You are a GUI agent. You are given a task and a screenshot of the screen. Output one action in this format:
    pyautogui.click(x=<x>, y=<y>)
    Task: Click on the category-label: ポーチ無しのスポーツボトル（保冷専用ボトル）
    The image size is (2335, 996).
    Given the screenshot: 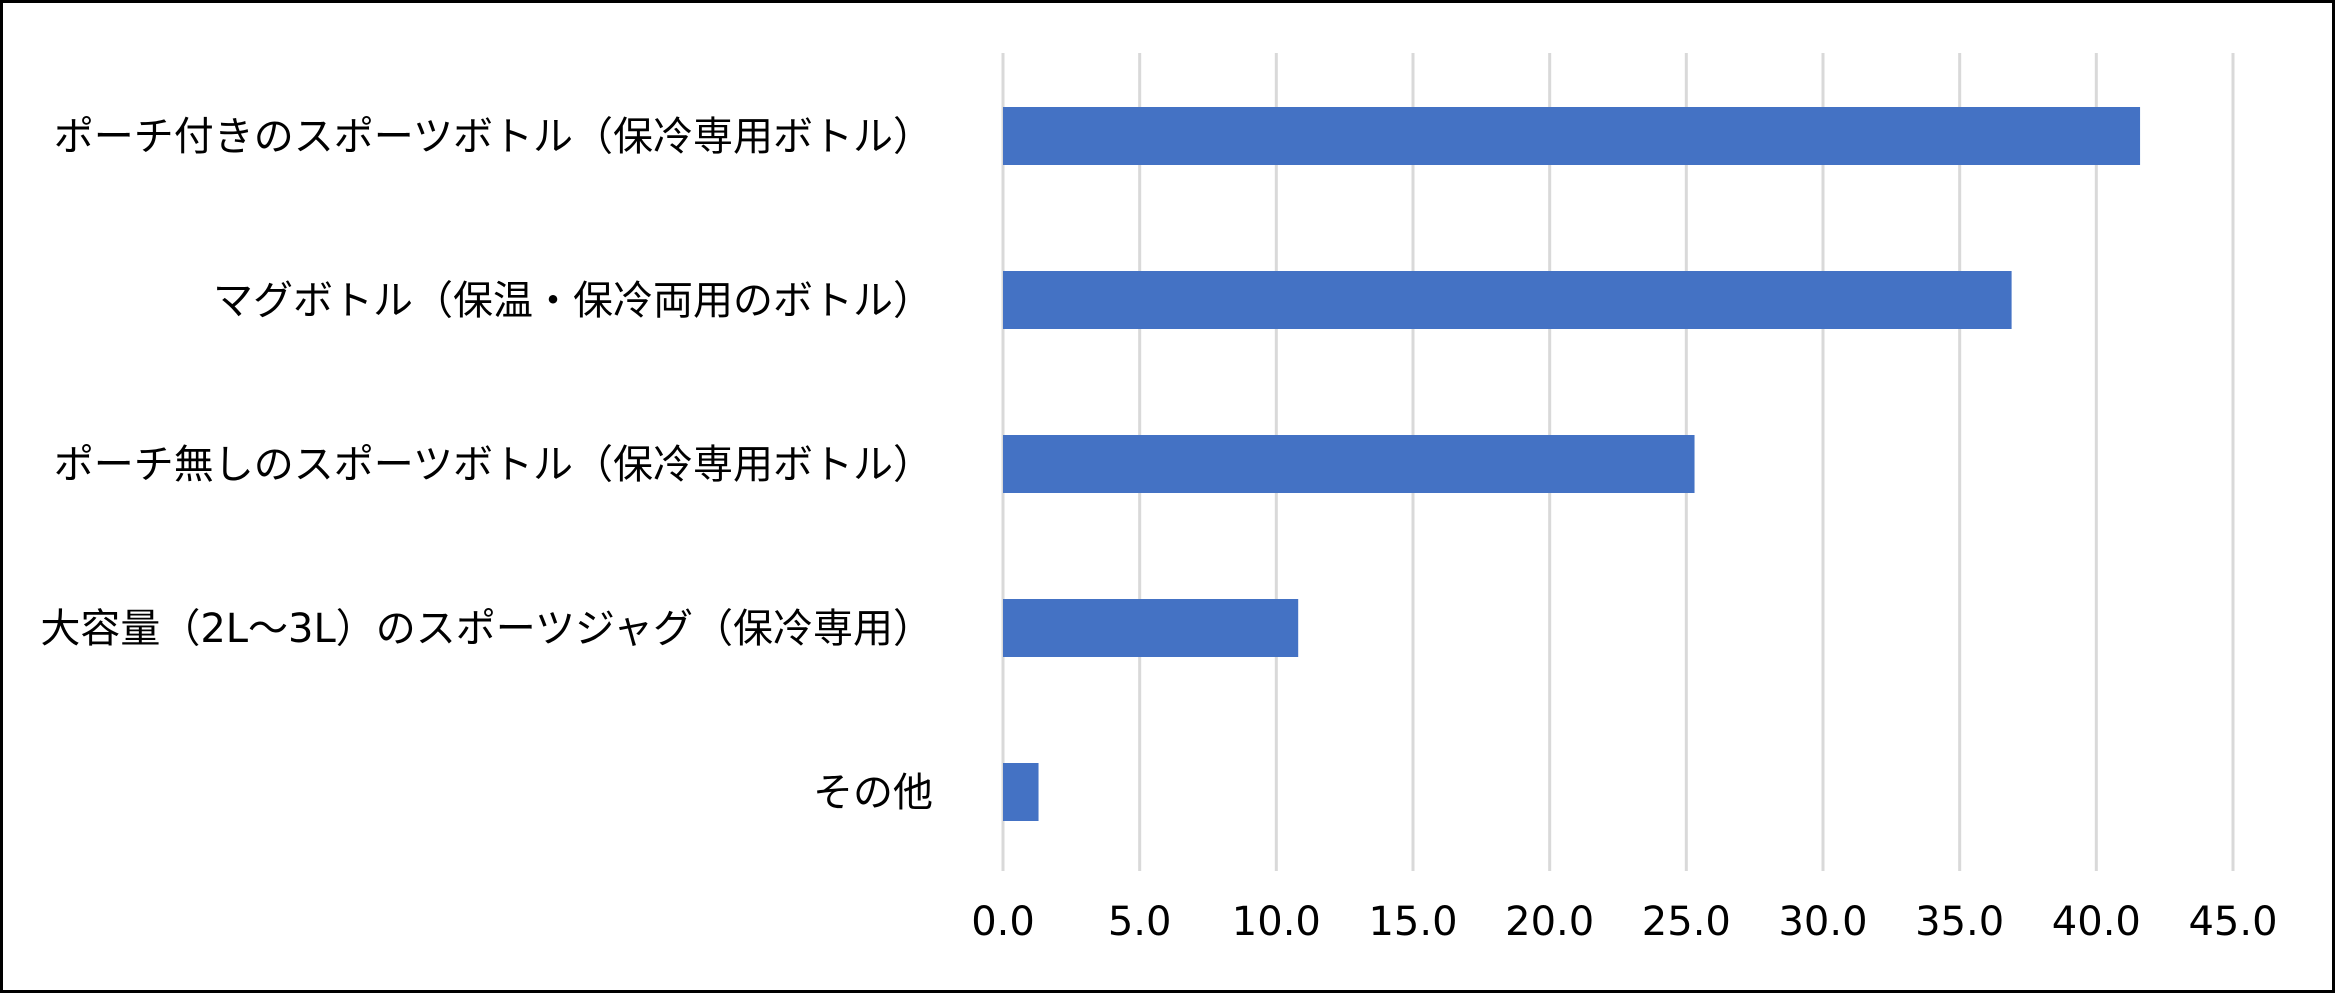 What is the action you would take?
    pyautogui.click(x=493, y=465)
    